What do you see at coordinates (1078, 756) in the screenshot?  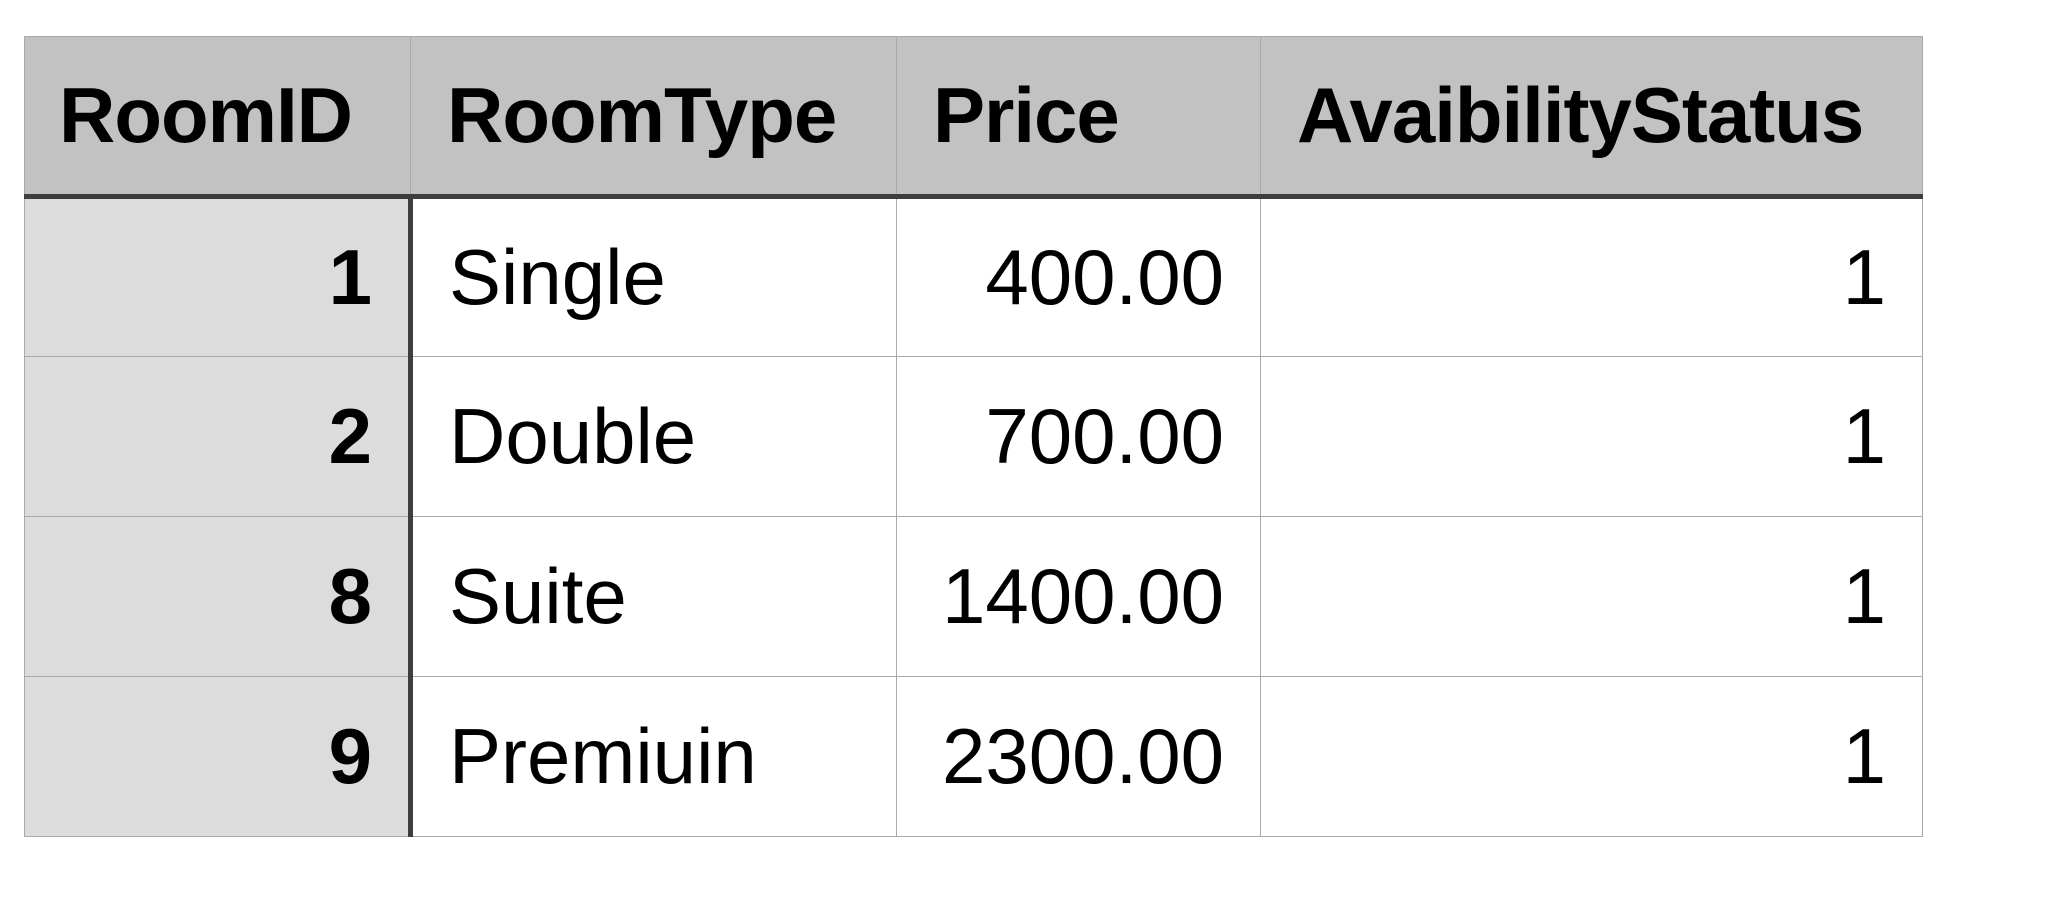 I see `price-cell: 2300.00` at bounding box center [1078, 756].